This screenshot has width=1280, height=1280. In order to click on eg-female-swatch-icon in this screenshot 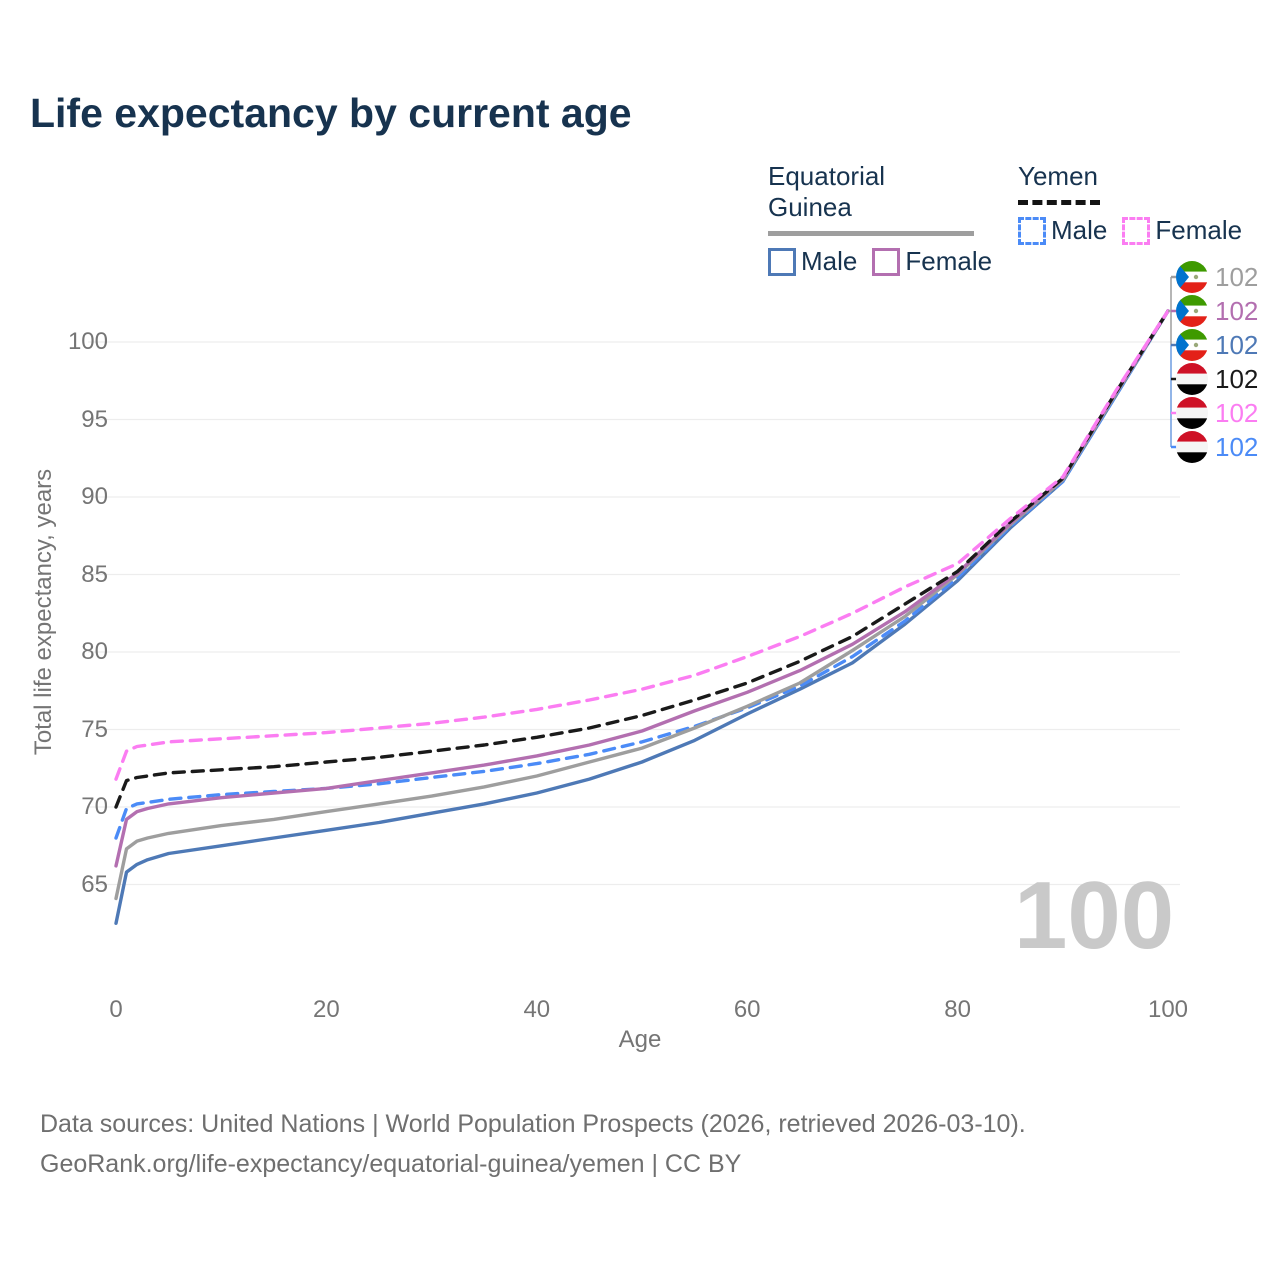, I will do `click(886, 261)`.